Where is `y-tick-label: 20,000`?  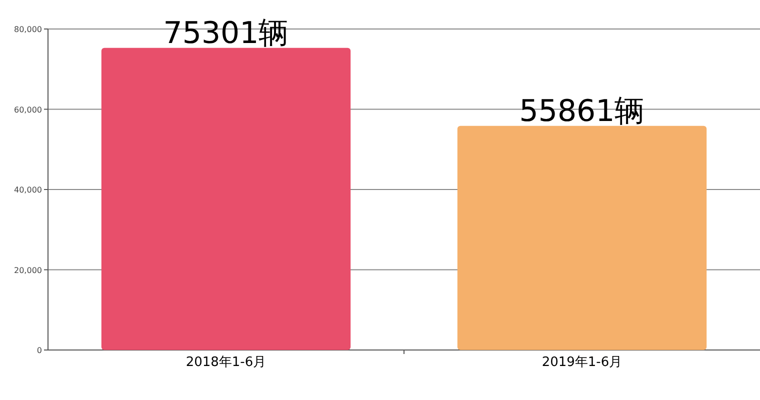 y-tick-label: 20,000 is located at coordinates (28, 270).